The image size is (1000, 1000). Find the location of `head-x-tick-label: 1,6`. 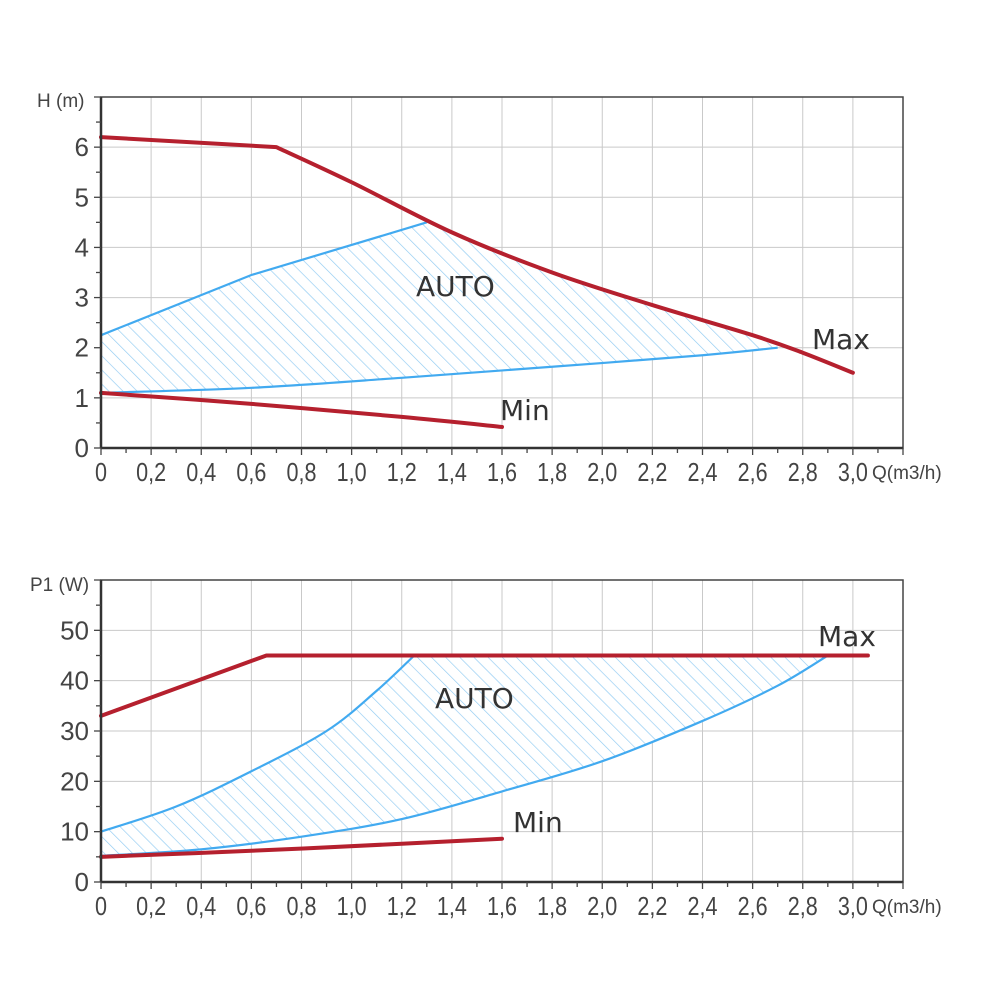

head-x-tick-label: 1,6 is located at coordinates (502, 472).